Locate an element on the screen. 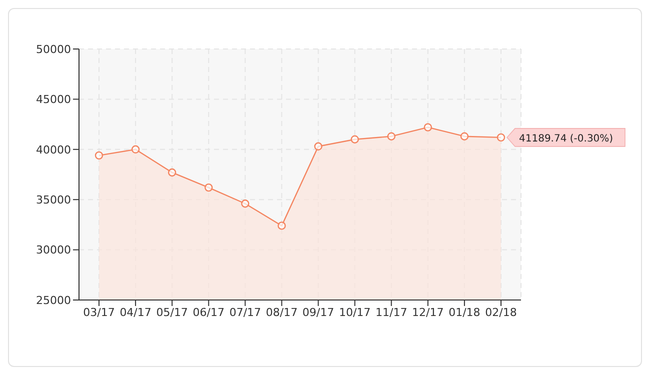 This screenshot has height=375, width=650. x-tick-label: 08/17 is located at coordinates (282, 312).